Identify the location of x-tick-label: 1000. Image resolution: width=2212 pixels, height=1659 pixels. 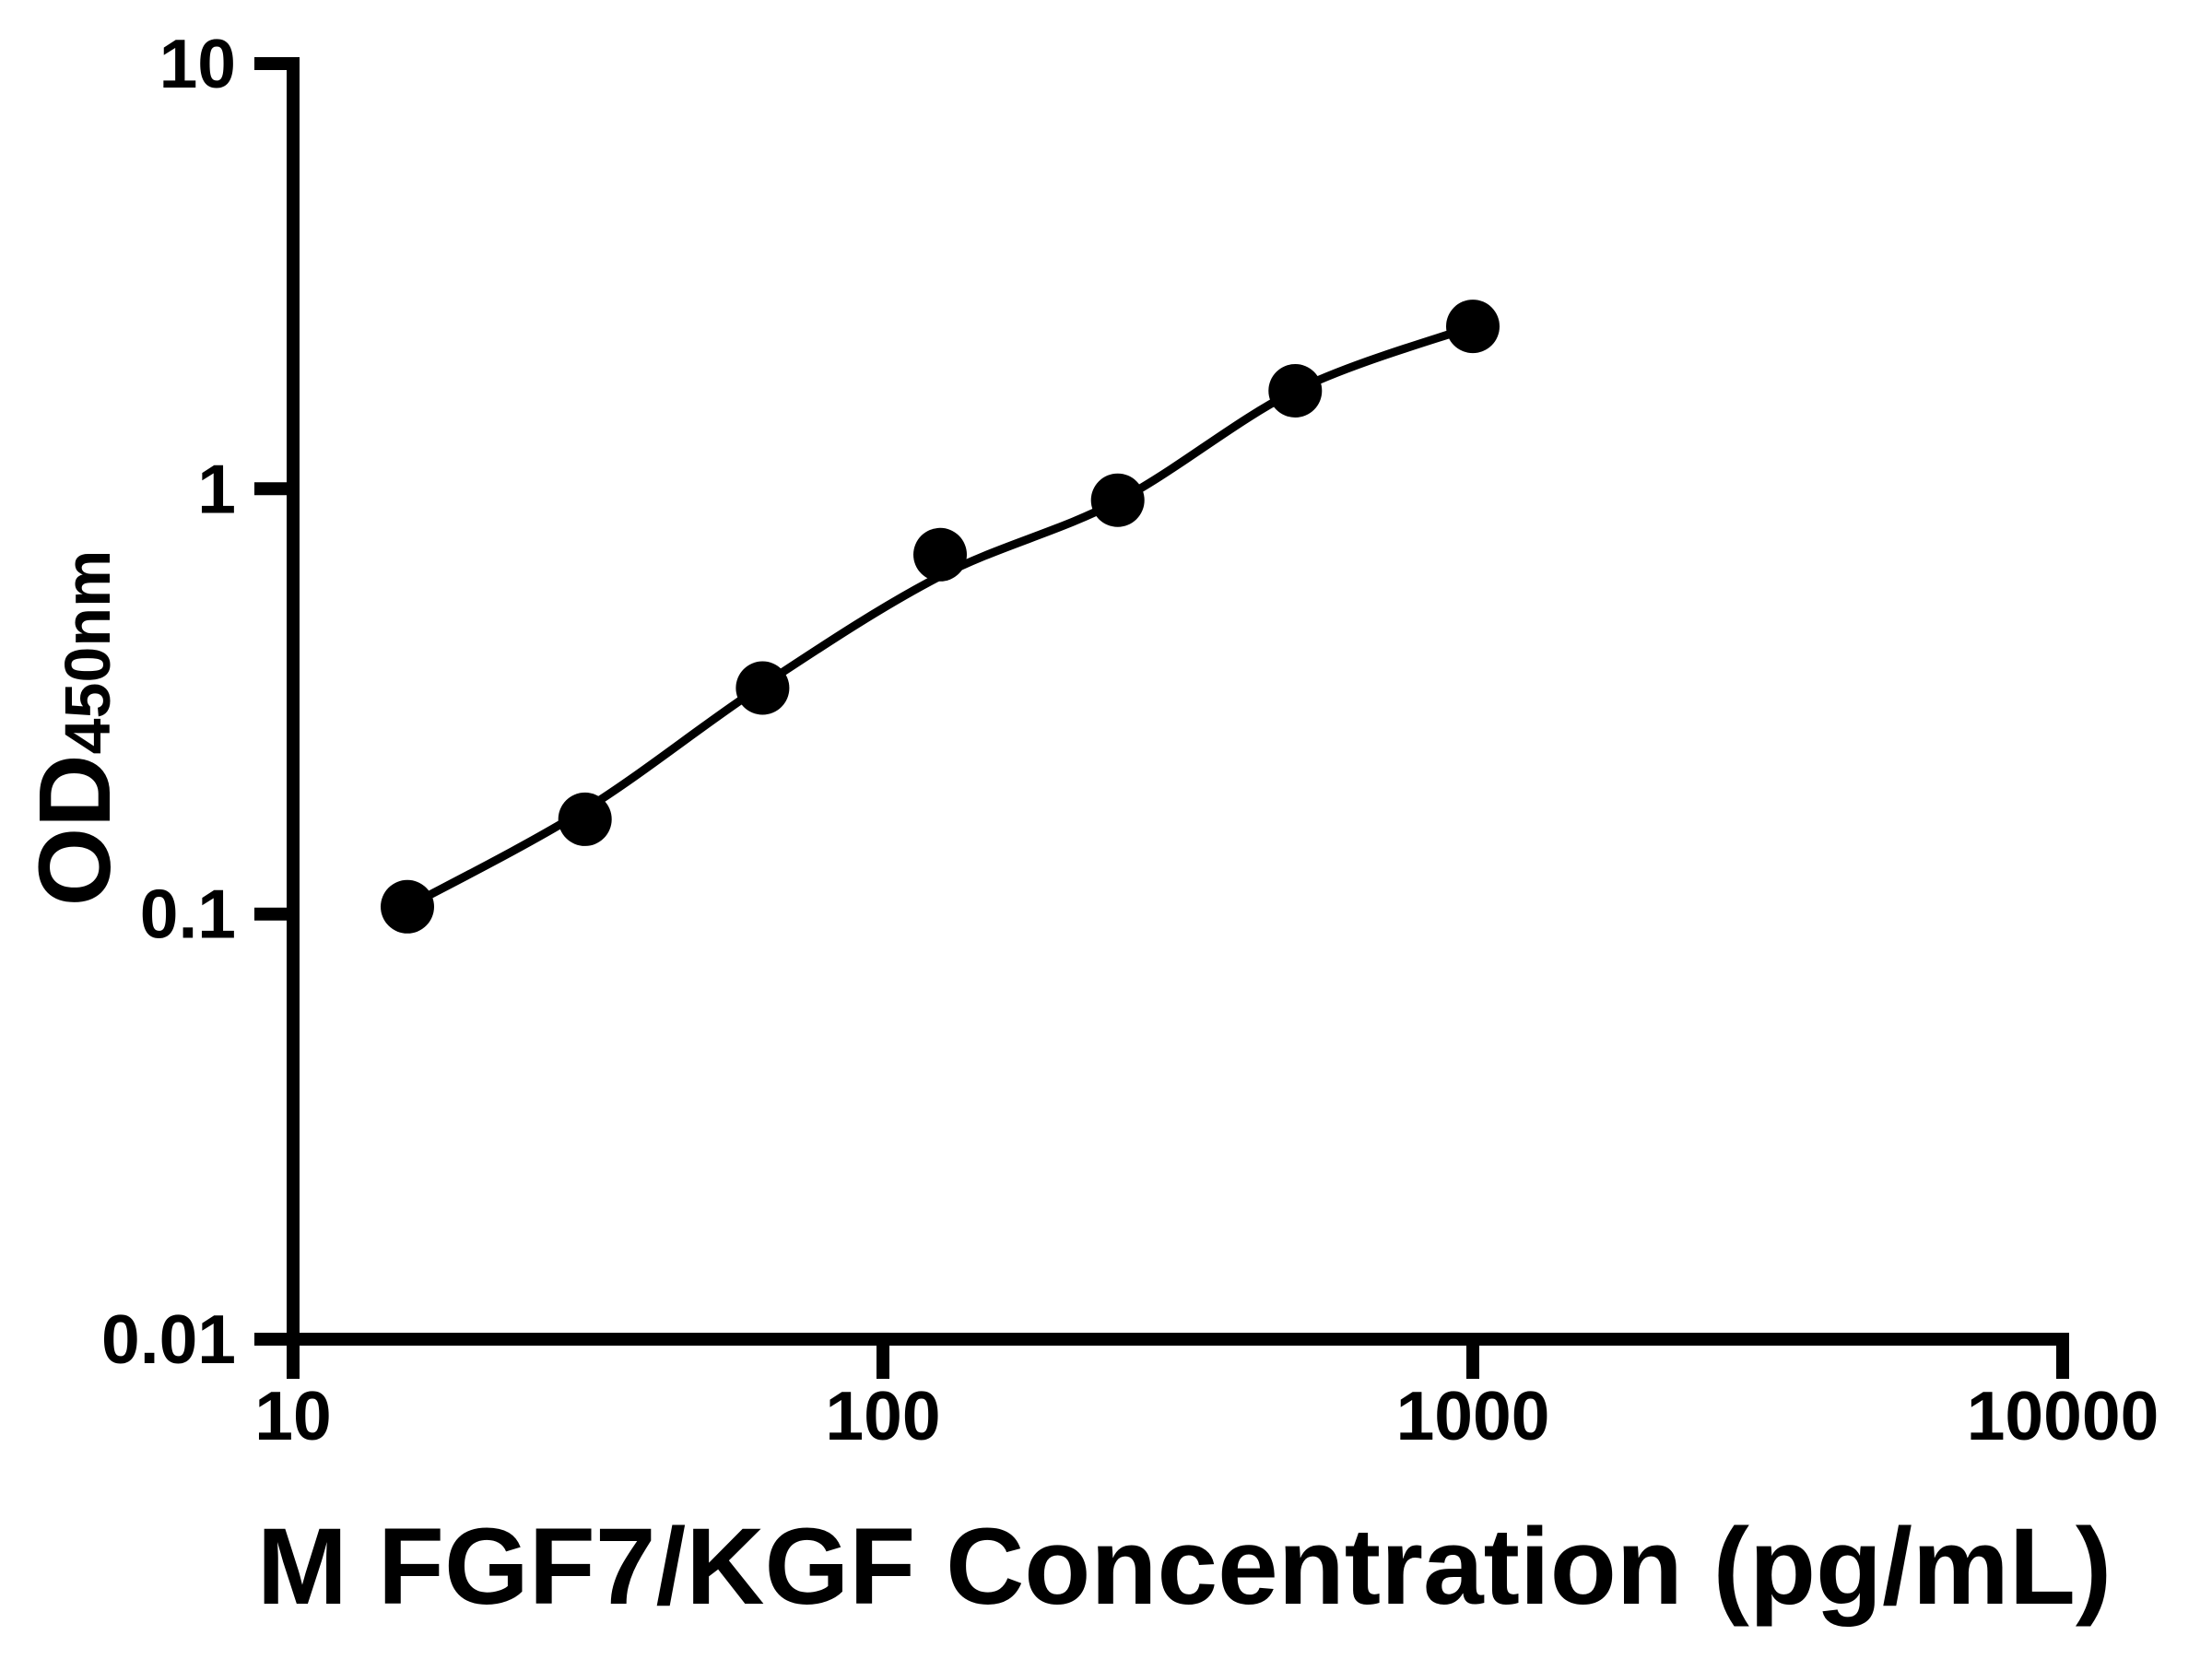
(1473, 1415).